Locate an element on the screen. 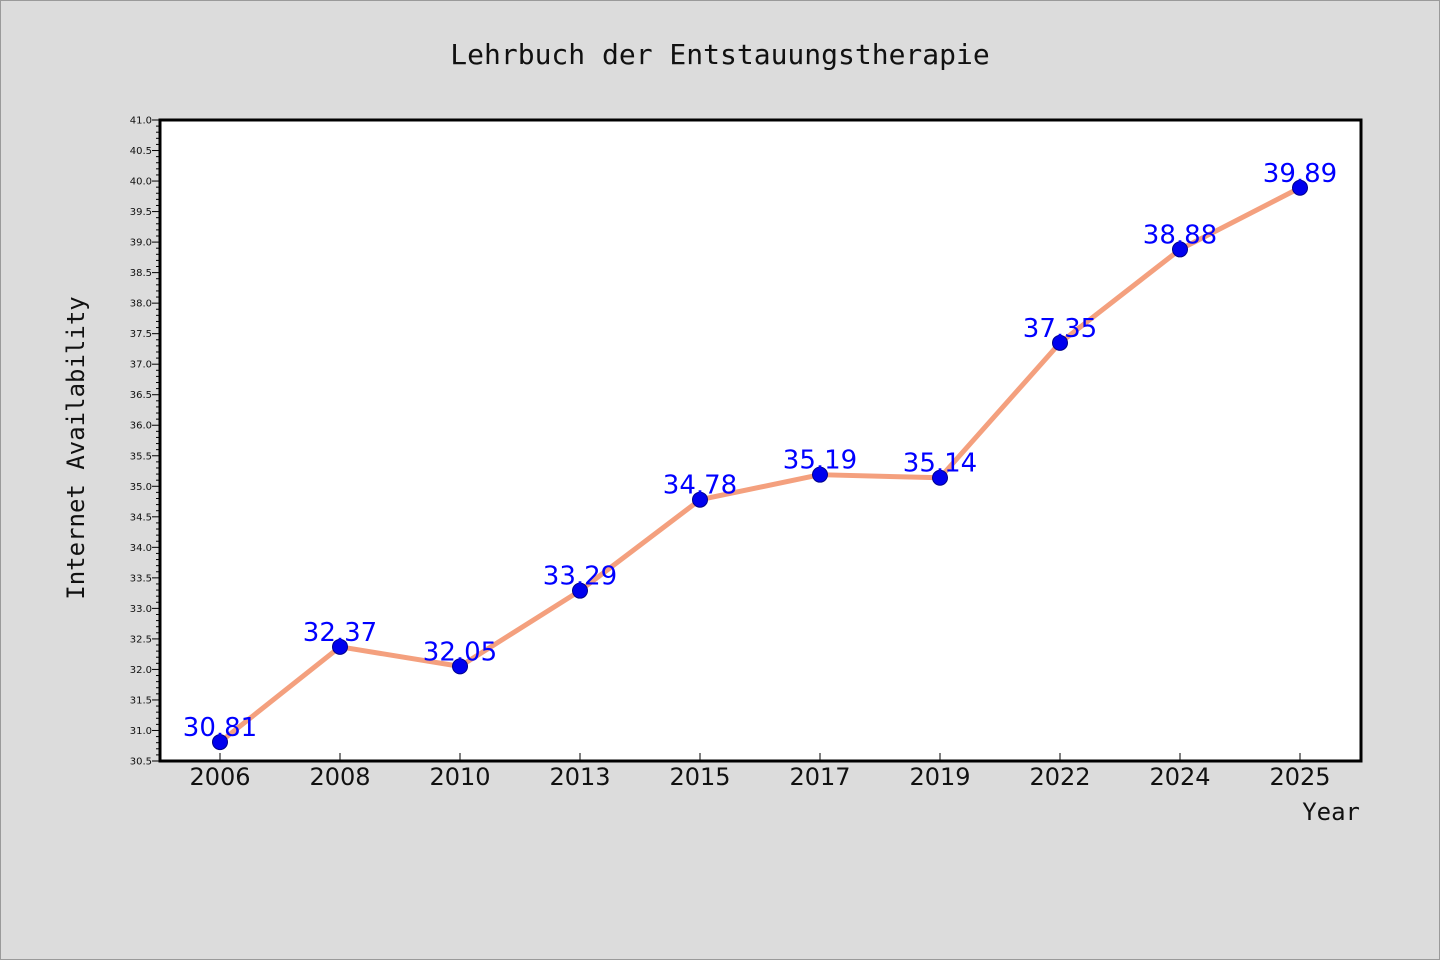 This screenshot has width=1440, height=960. data-label: 35.19 is located at coordinates (820, 461).